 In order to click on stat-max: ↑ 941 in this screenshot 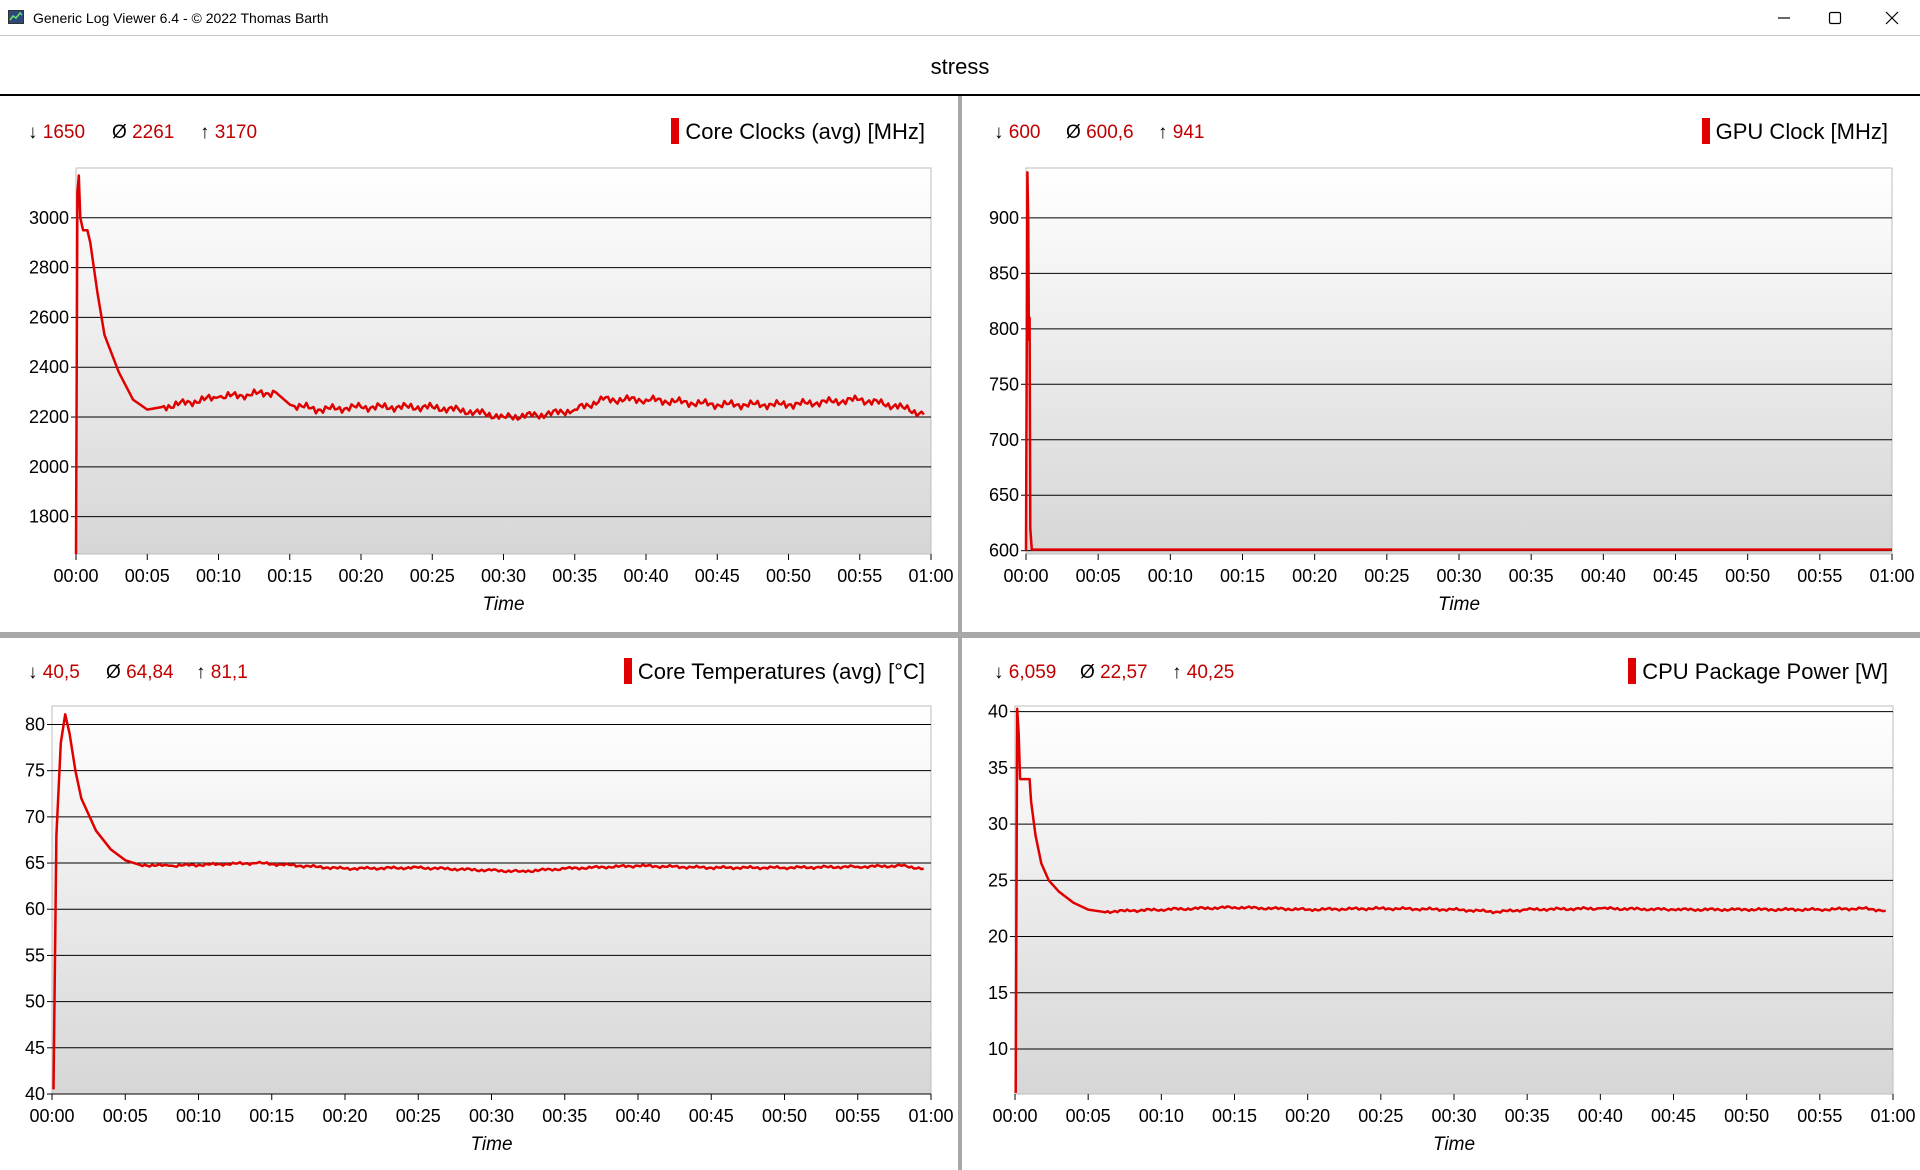, I will do `click(1181, 132)`.